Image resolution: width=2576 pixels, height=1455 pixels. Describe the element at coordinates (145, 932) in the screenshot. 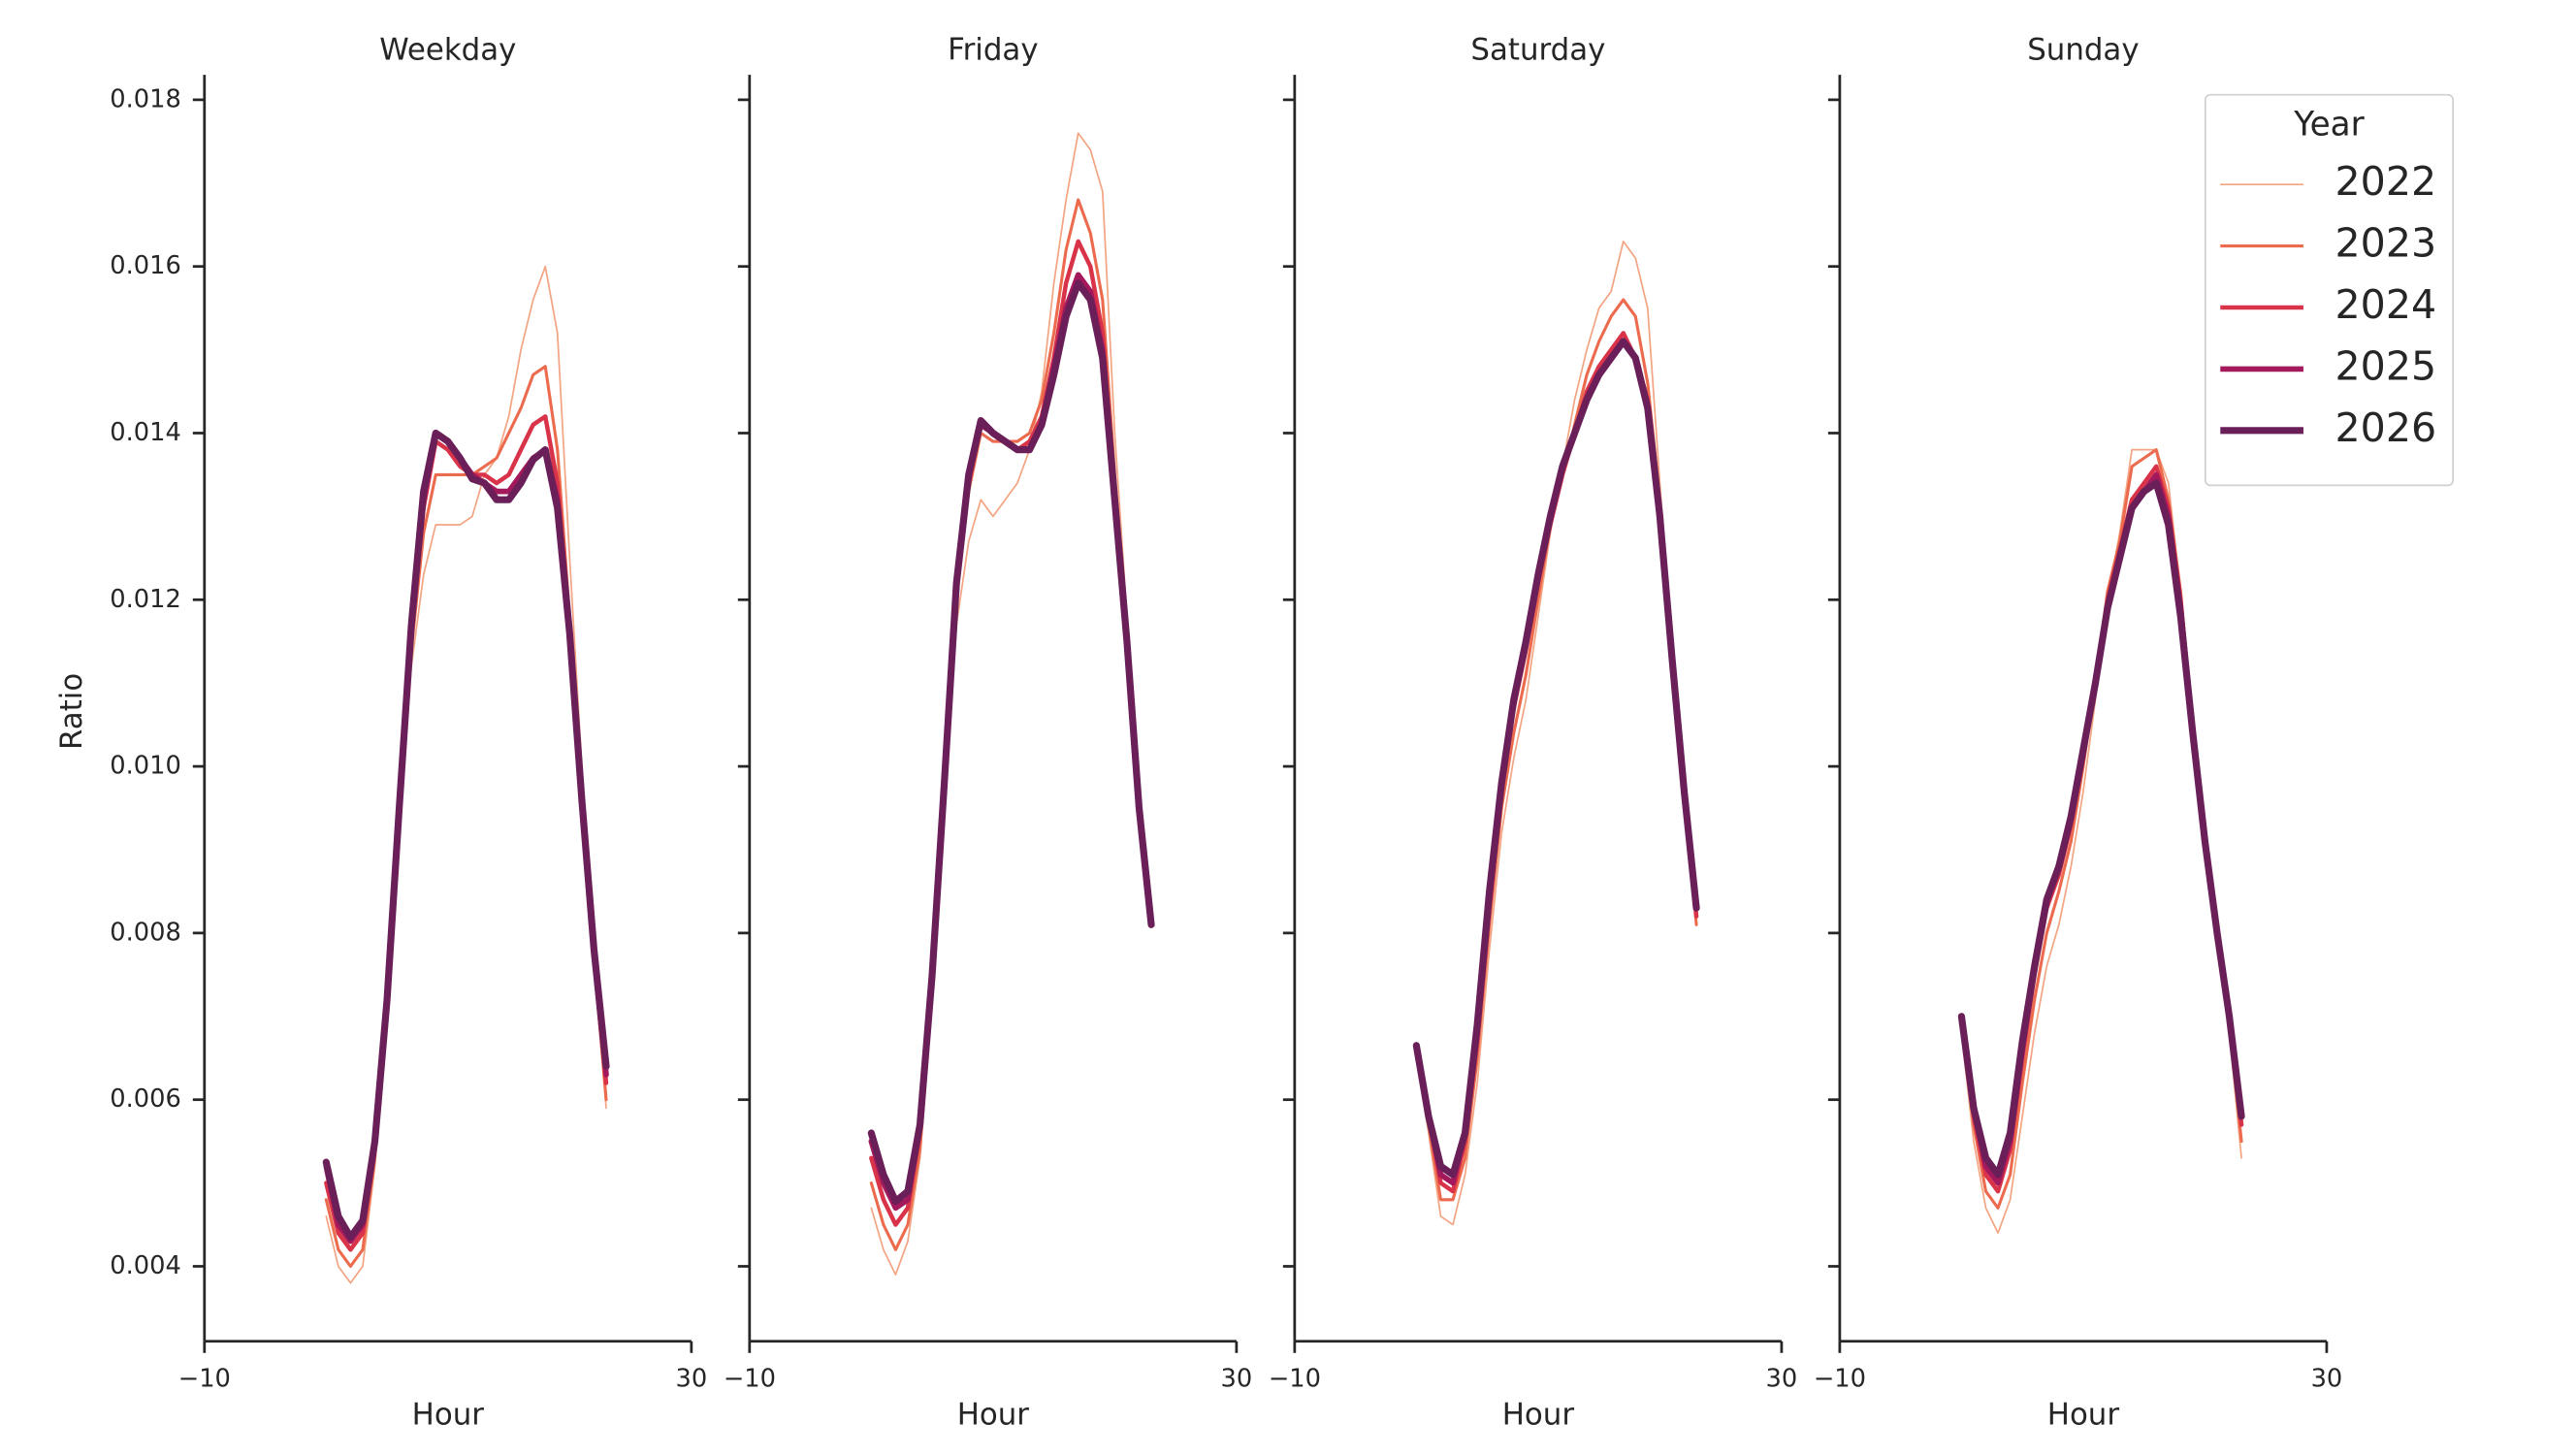

I see `y-tick-label: 0.008` at that location.